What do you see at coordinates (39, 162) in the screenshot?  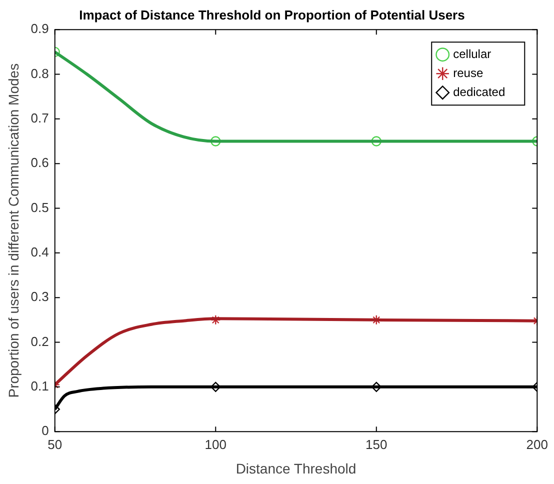 I see `y-tick-label: 0.6` at bounding box center [39, 162].